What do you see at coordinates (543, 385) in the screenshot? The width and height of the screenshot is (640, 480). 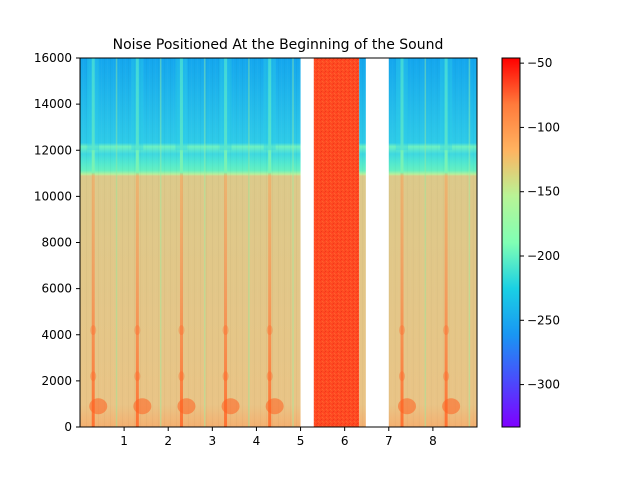 I see `colorbar-tick-label: −300` at bounding box center [543, 385].